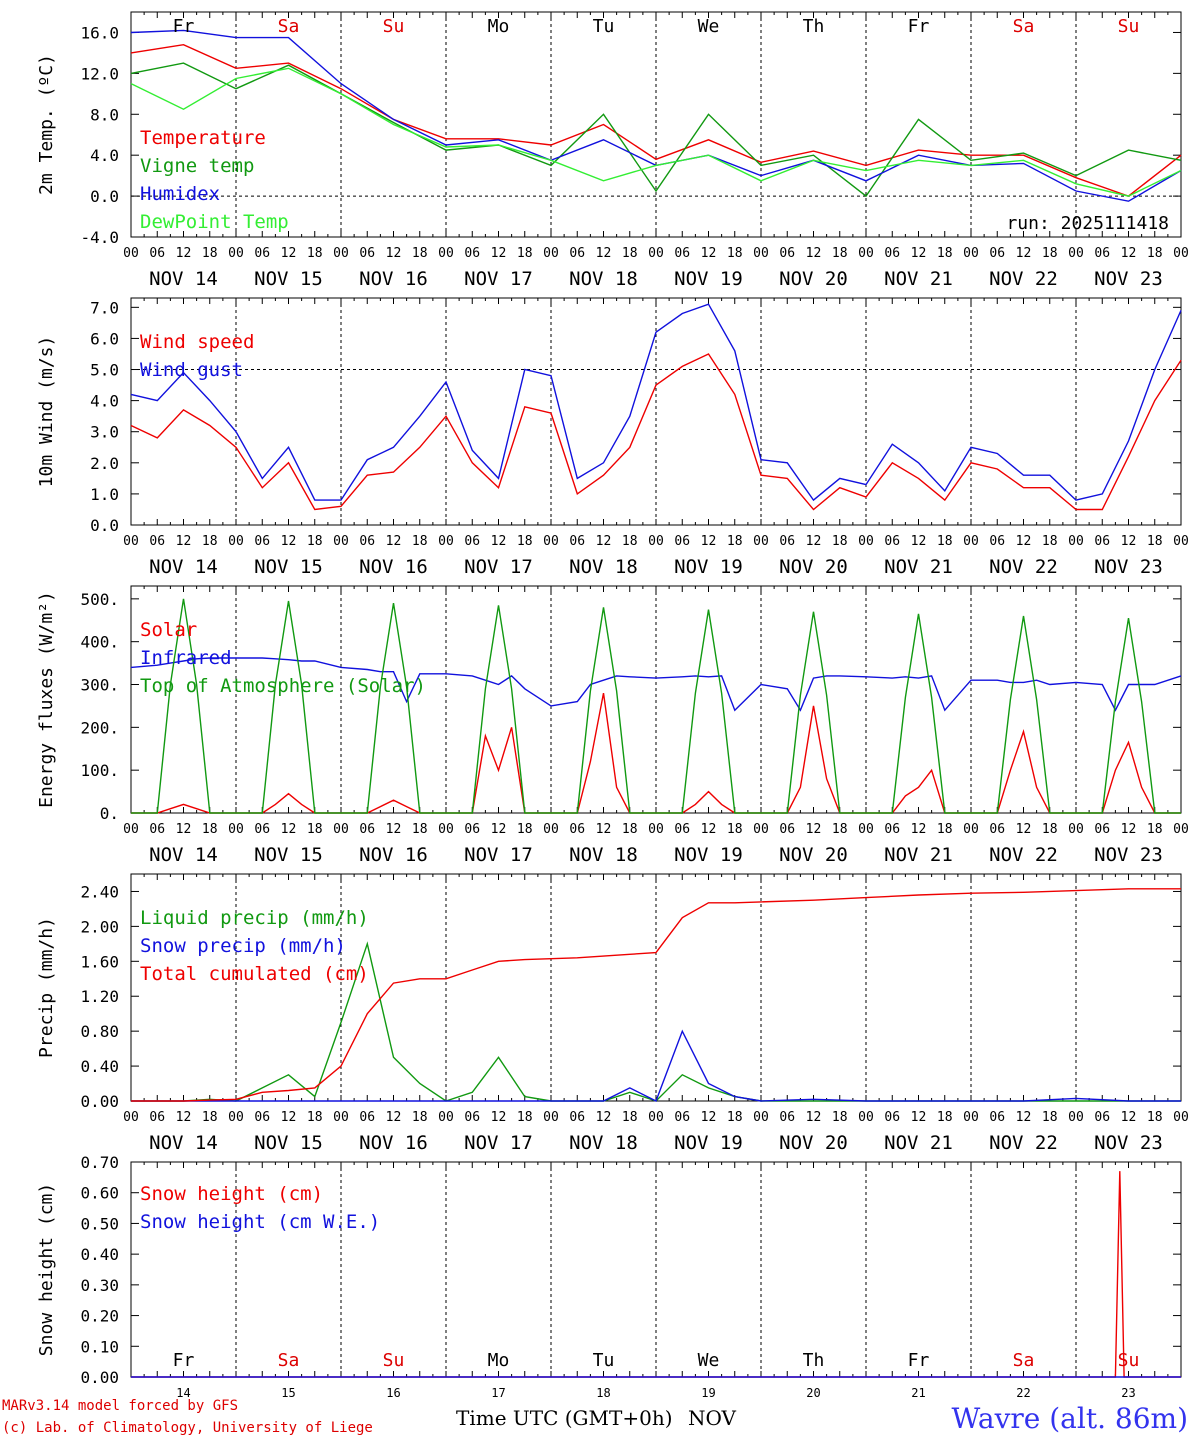  I want to click on x-date-label: NOV 22, so click(1023, 279).